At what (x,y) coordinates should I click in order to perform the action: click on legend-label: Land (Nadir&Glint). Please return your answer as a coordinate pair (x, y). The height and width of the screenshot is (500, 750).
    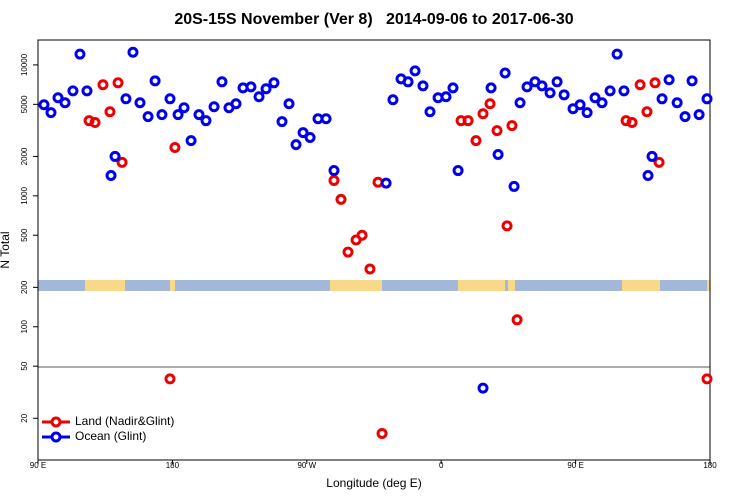
    Looking at the image, I should click on (124, 421).